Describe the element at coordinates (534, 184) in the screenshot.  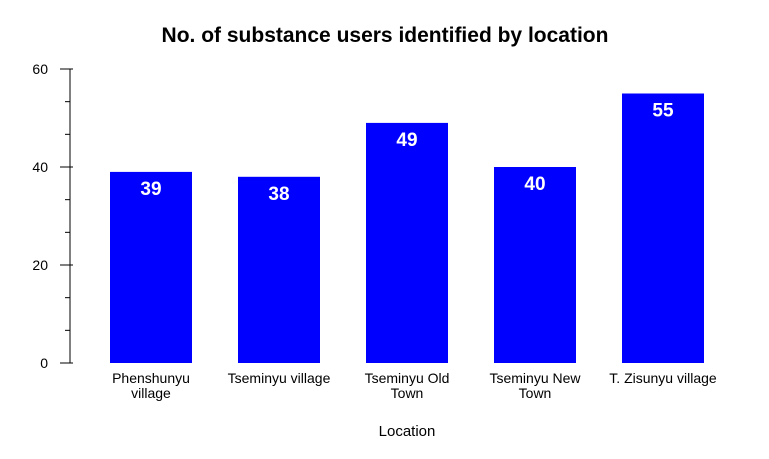
I see `bar-value-label: 40` at that location.